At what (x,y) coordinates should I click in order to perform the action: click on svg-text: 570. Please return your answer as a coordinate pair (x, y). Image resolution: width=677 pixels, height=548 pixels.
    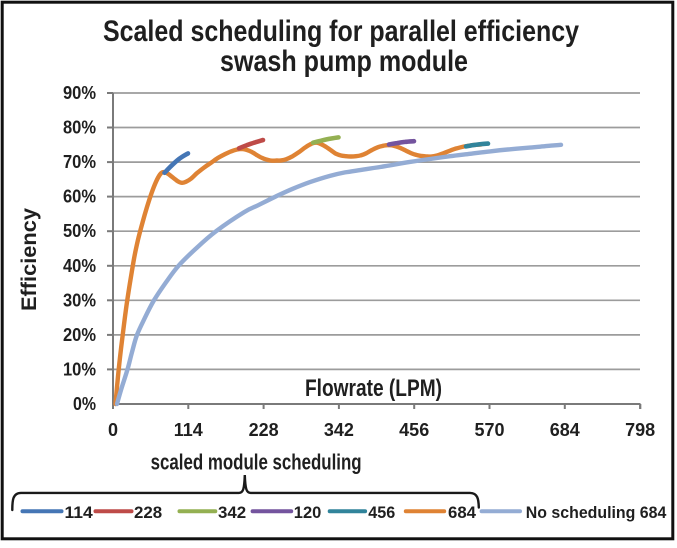
    Looking at the image, I should click on (489, 430).